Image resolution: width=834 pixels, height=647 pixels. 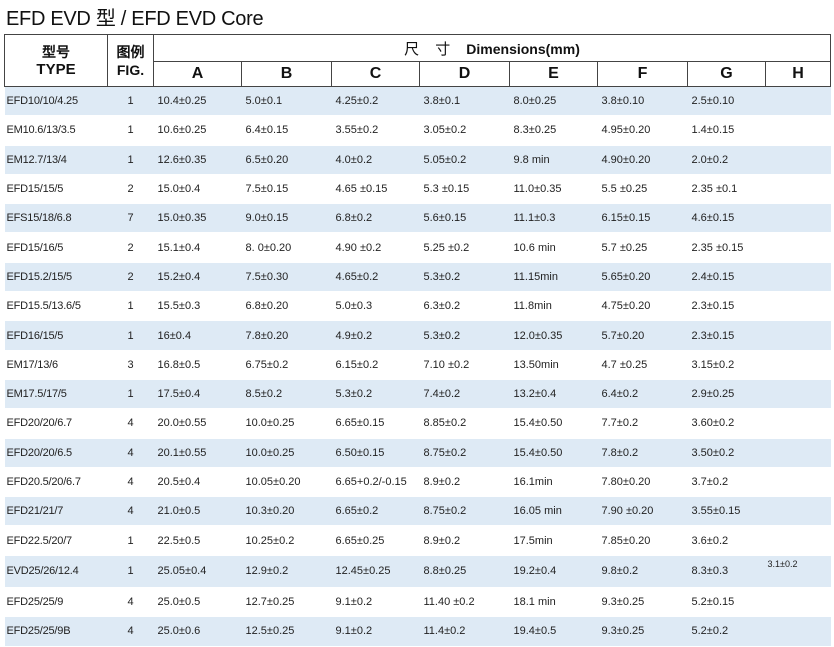 I want to click on cell-f: 5.5 ±0.25, so click(x=642, y=189).